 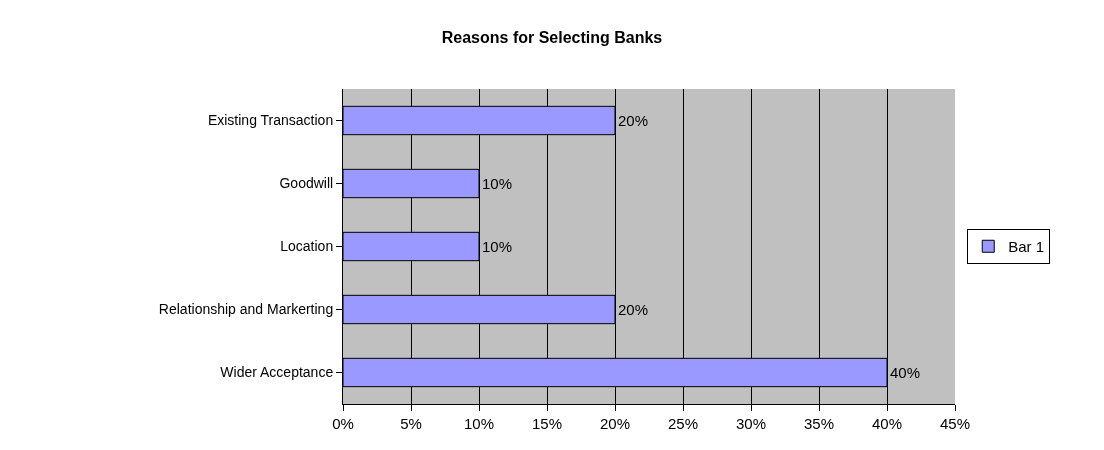 What do you see at coordinates (1026, 247) in the screenshot?
I see `legend-label: Bar 1` at bounding box center [1026, 247].